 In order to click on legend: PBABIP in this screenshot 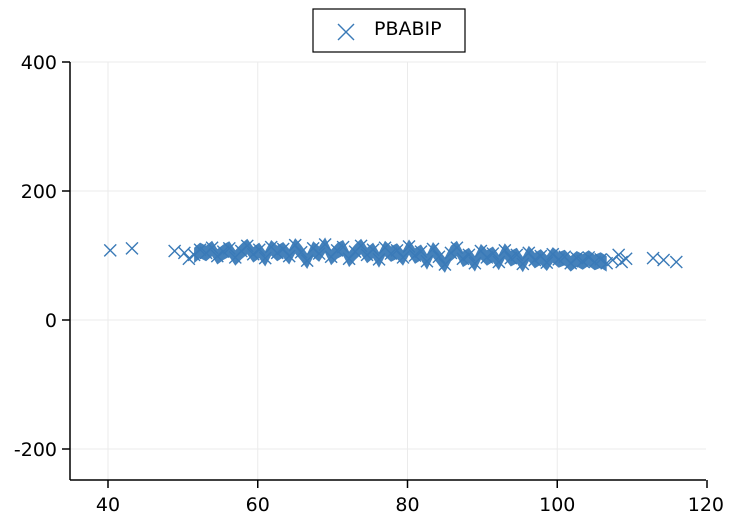, I will do `click(389, 30)`.